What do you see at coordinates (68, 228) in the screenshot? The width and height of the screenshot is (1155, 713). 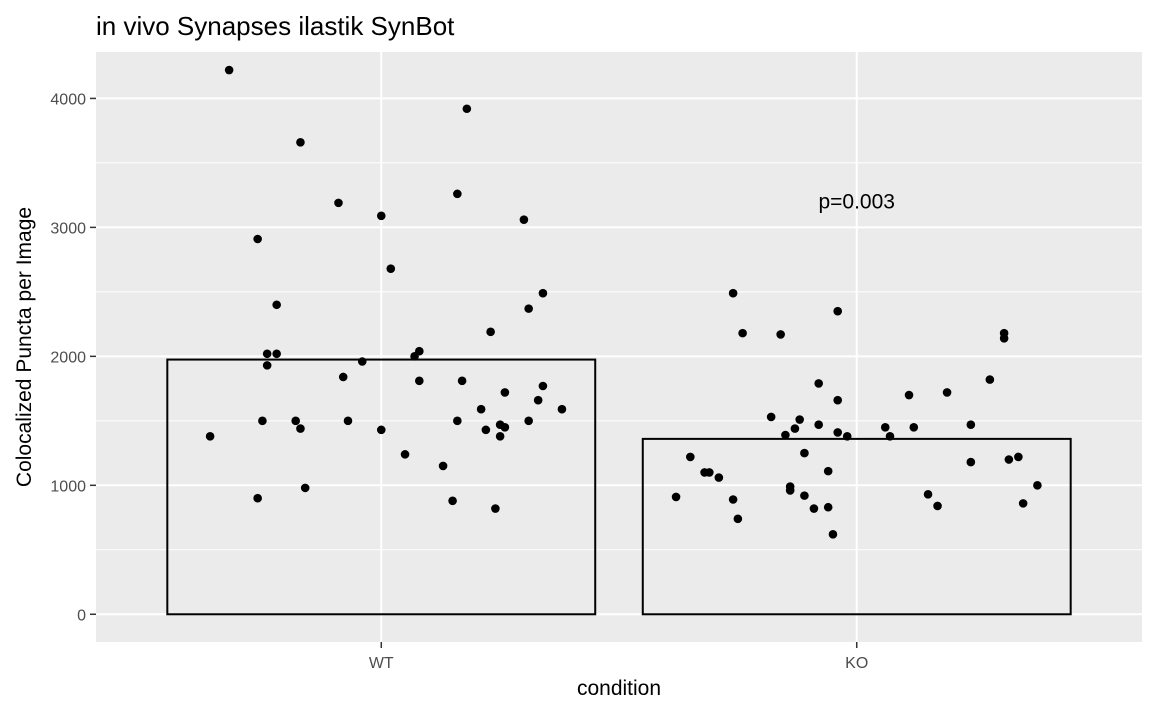 I see `y-tick-label: 3000` at bounding box center [68, 228].